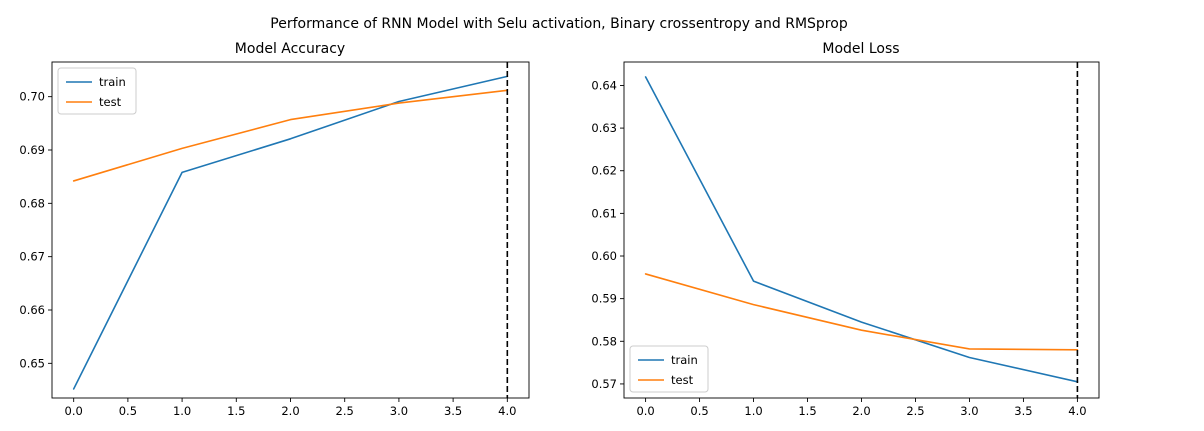 Image resolution: width=1204 pixels, height=431 pixels. I want to click on loss-y-tick-label: 0.62, so click(604, 171).